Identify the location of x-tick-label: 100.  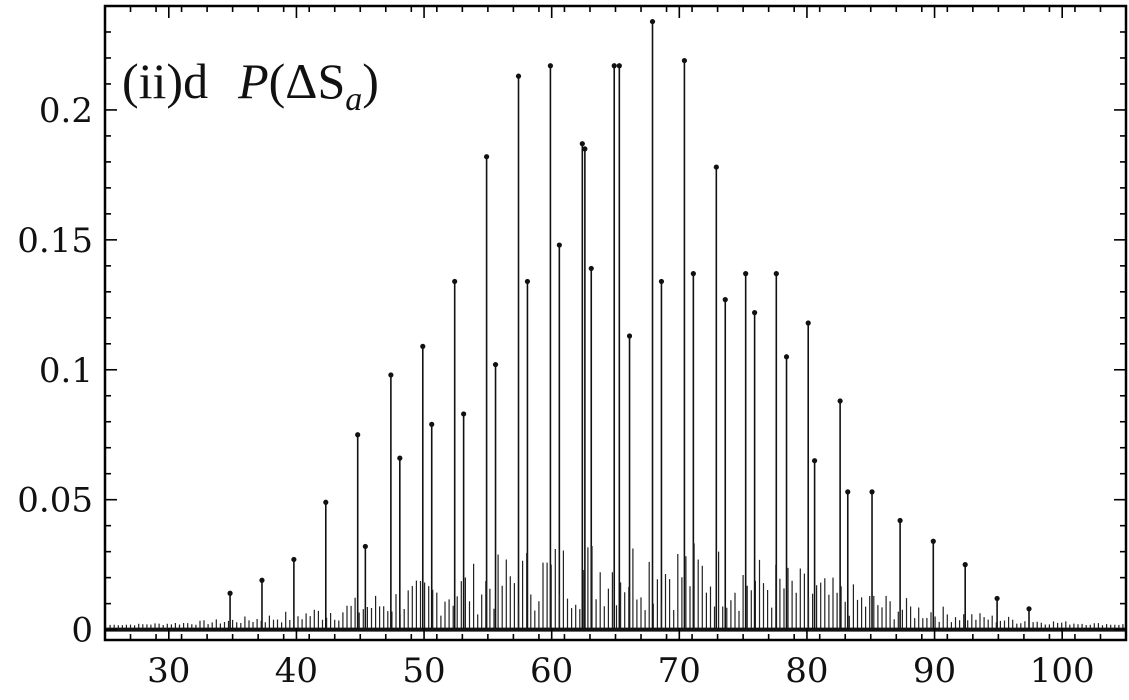
(1062, 671).